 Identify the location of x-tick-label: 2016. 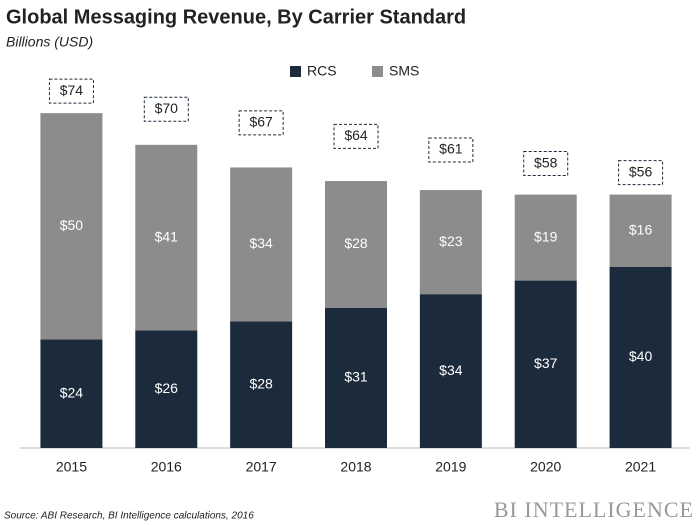
(166, 467).